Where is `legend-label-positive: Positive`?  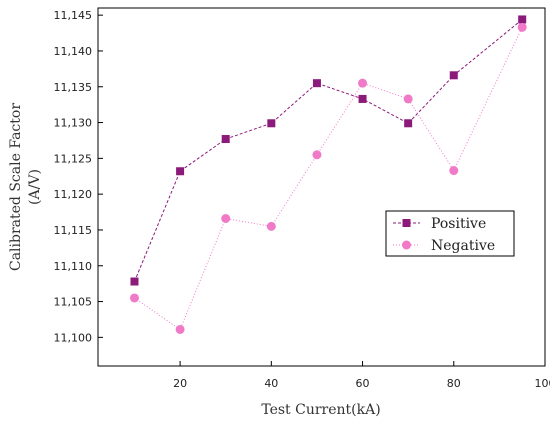
legend-label-positive: Positive is located at coordinates (458, 224).